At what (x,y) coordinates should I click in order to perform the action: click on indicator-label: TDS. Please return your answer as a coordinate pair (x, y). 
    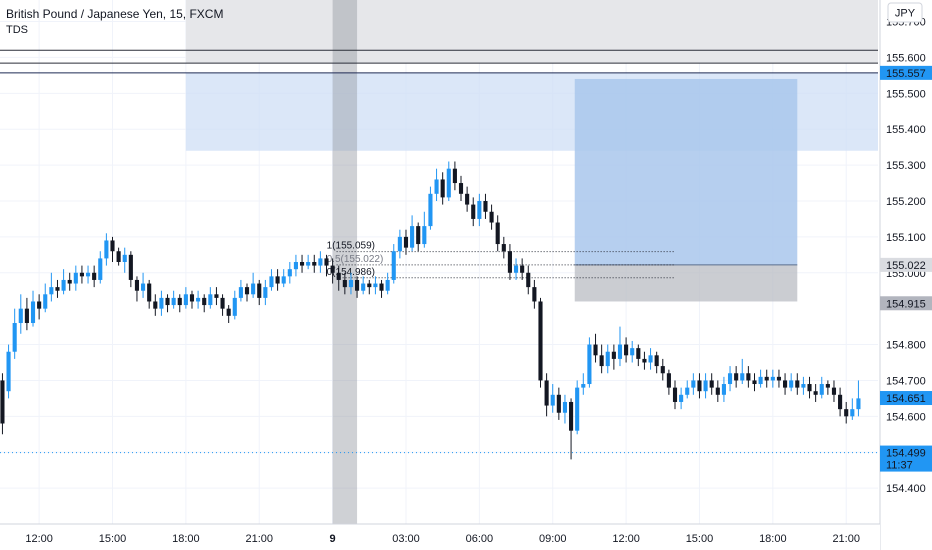
    Looking at the image, I should click on (17, 30).